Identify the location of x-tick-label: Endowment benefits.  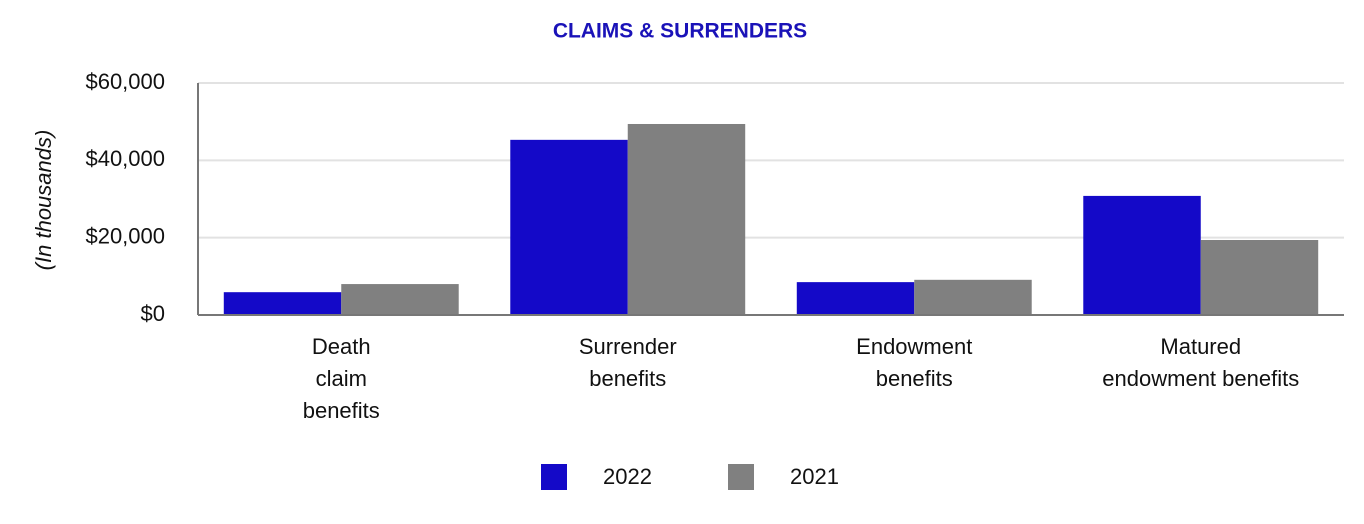
(914, 362).